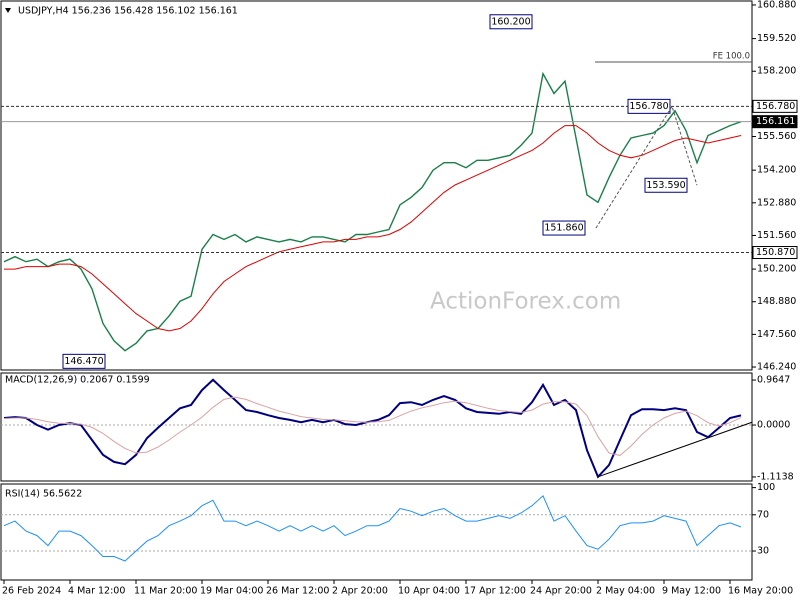 The height and width of the screenshot is (600, 800). Describe the element at coordinates (8, 10) in the screenshot. I see `menu-icon` at that location.